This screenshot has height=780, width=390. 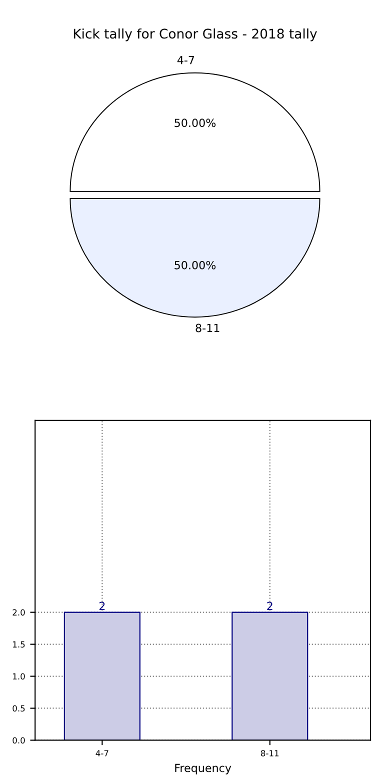 I want to click on x-axis-title: Frequency, so click(x=203, y=769).